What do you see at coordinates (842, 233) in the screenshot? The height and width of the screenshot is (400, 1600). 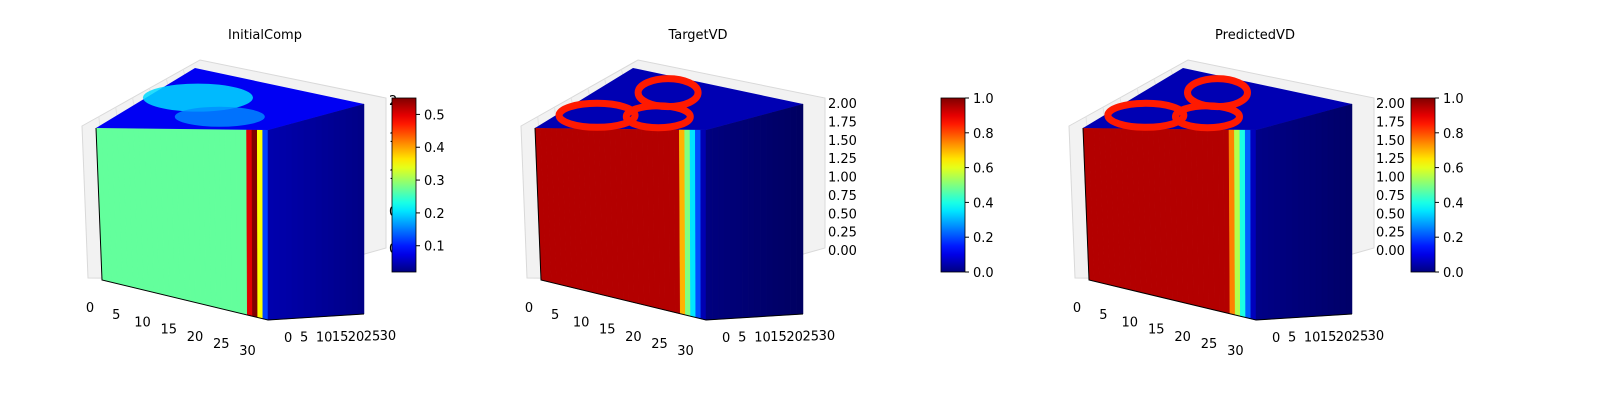 I see `z-tick-label: 0.25` at bounding box center [842, 233].